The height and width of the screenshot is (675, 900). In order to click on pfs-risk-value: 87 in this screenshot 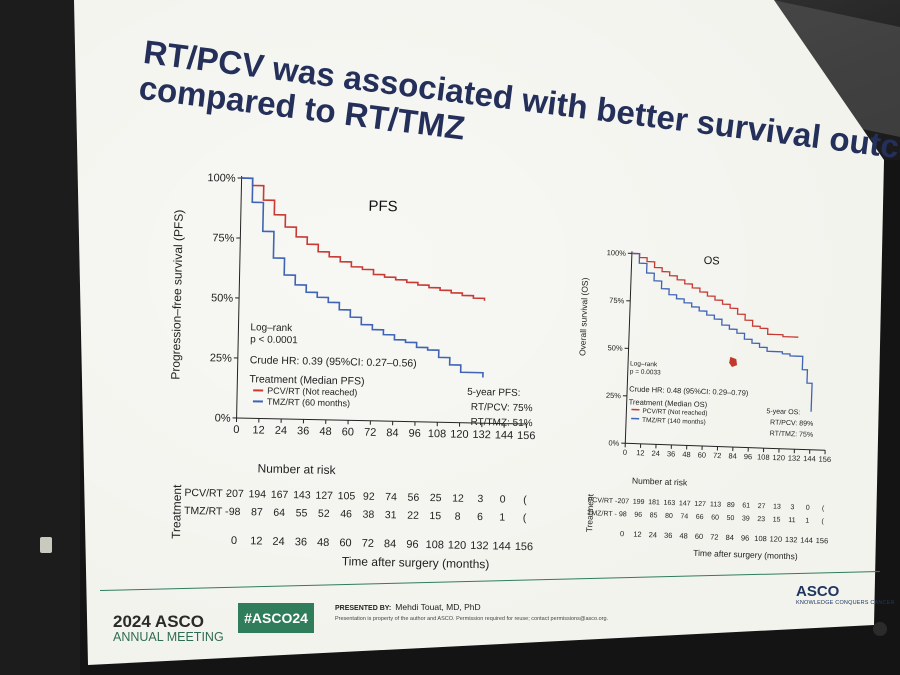, I will do `click(257, 512)`.